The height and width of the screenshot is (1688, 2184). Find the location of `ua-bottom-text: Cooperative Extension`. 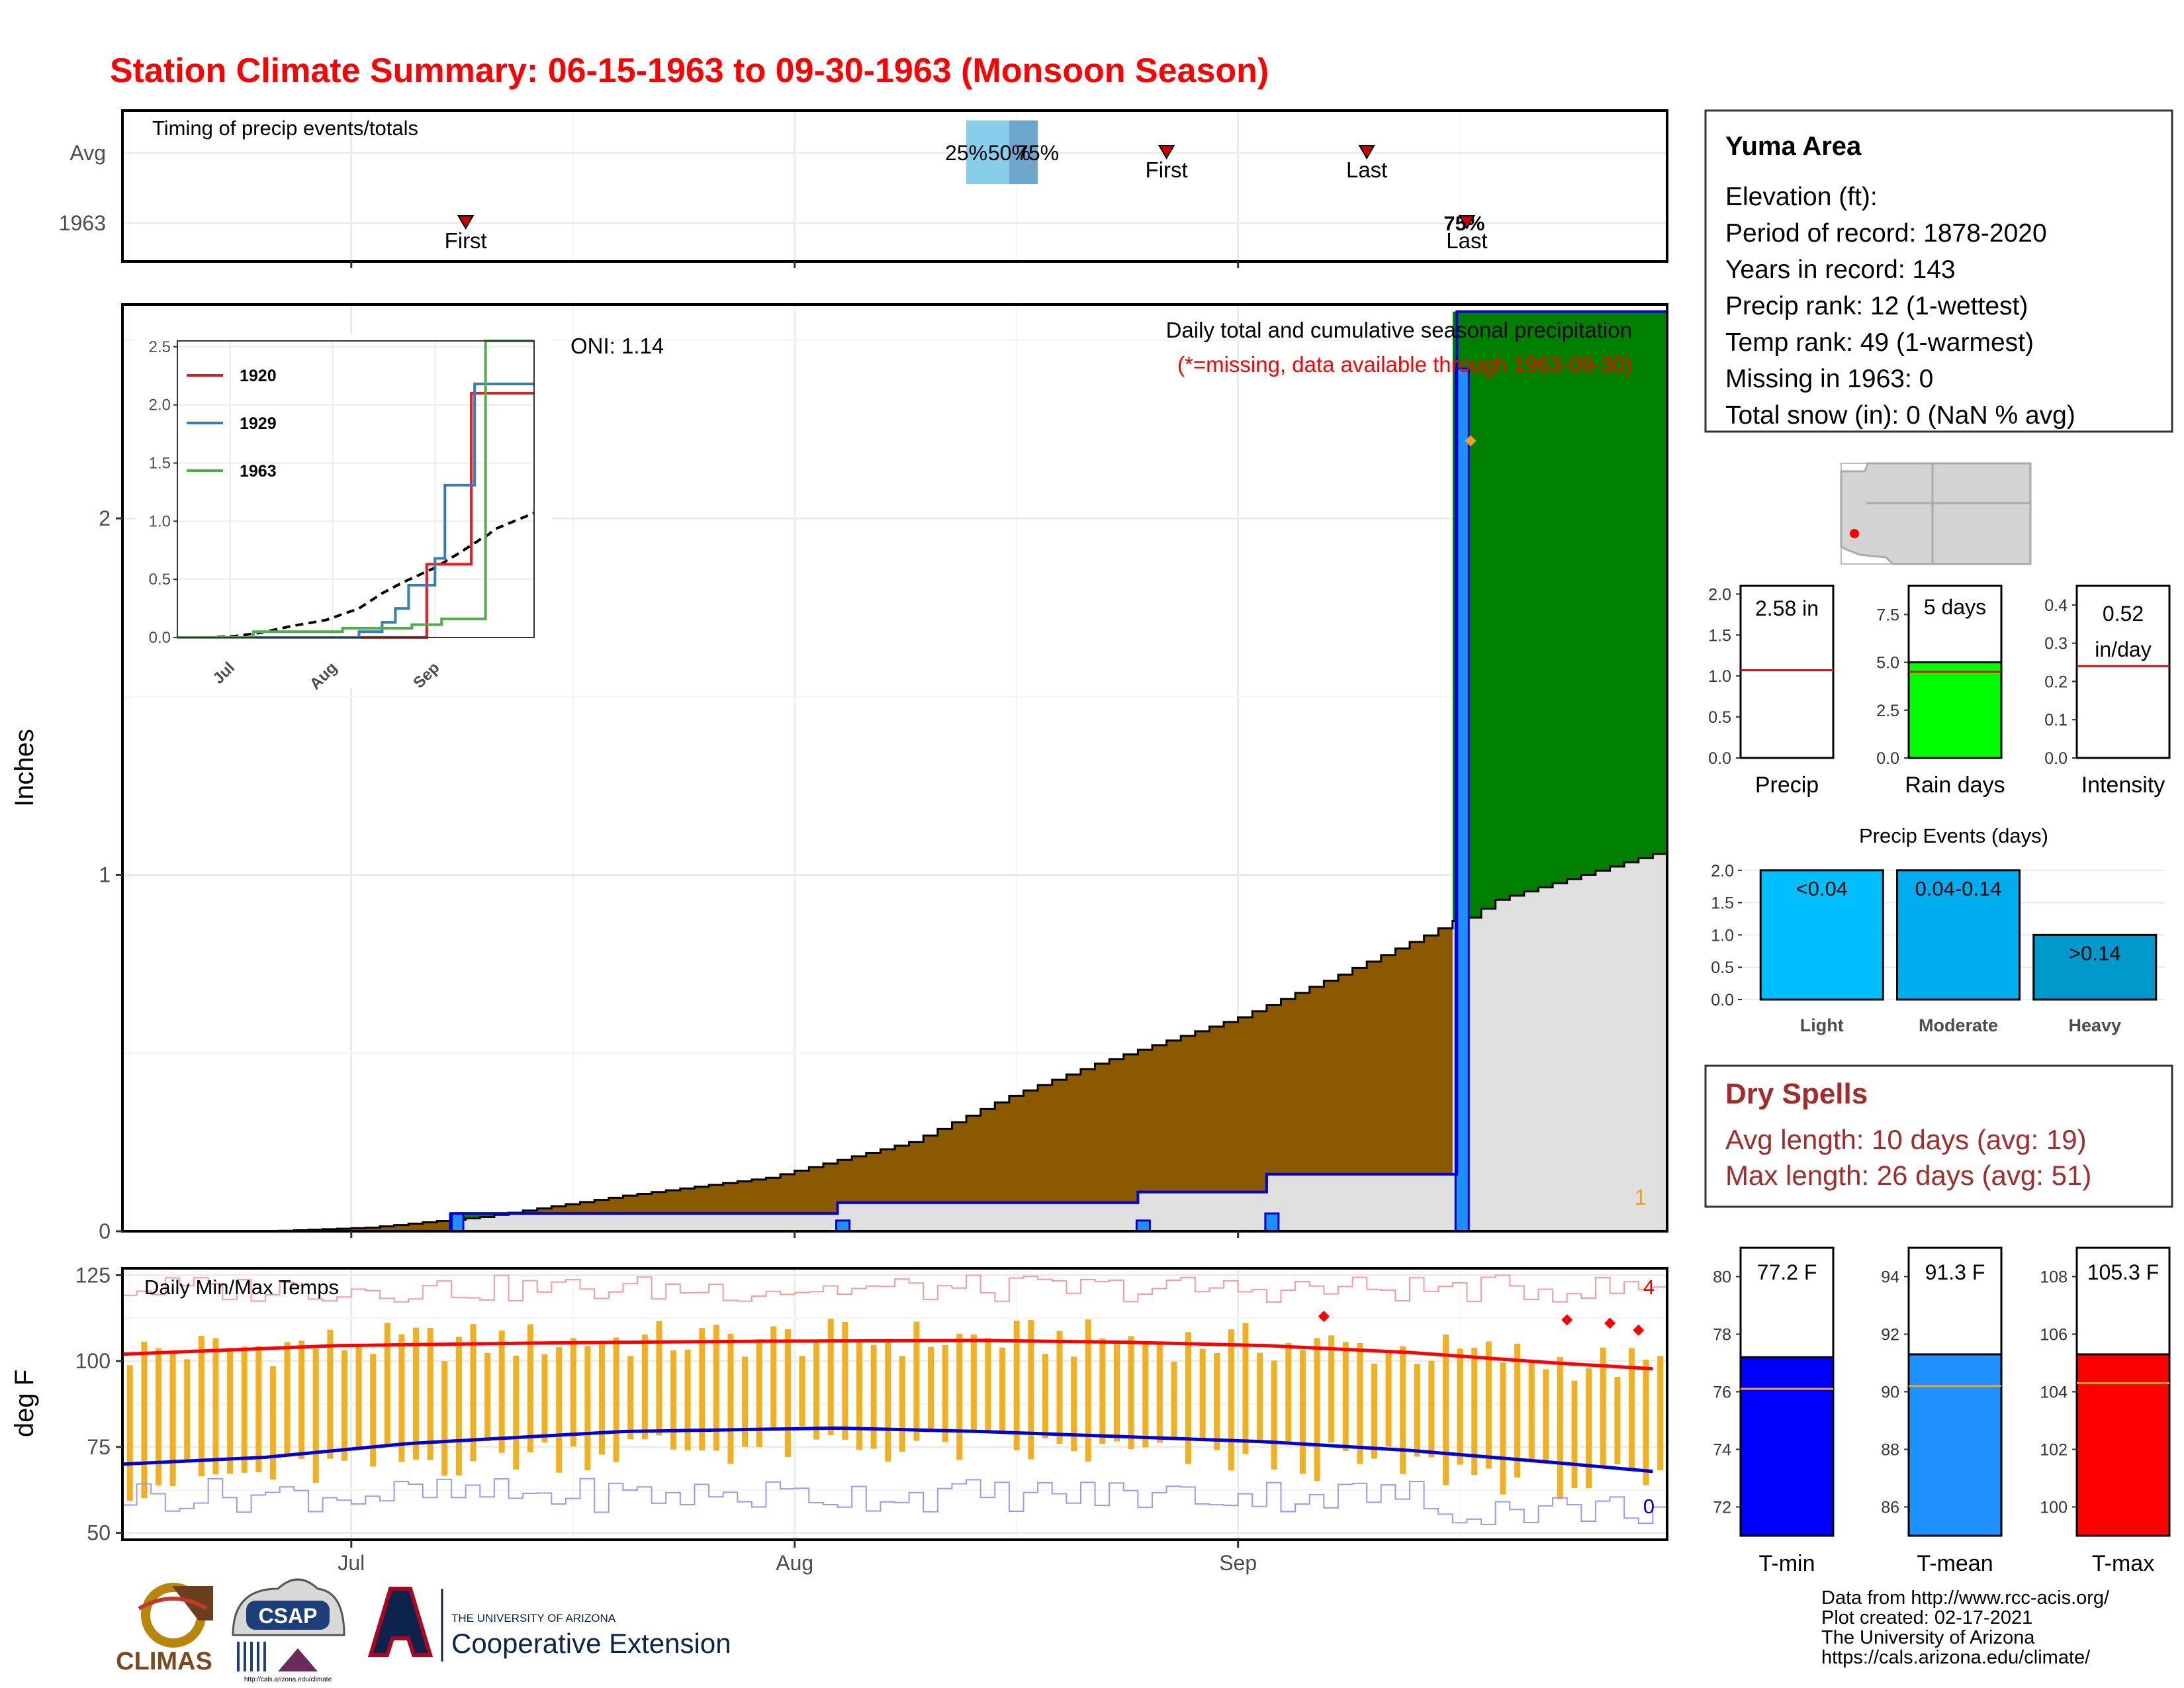

ua-bottom-text: Cooperative Extension is located at coordinates (591, 1643).